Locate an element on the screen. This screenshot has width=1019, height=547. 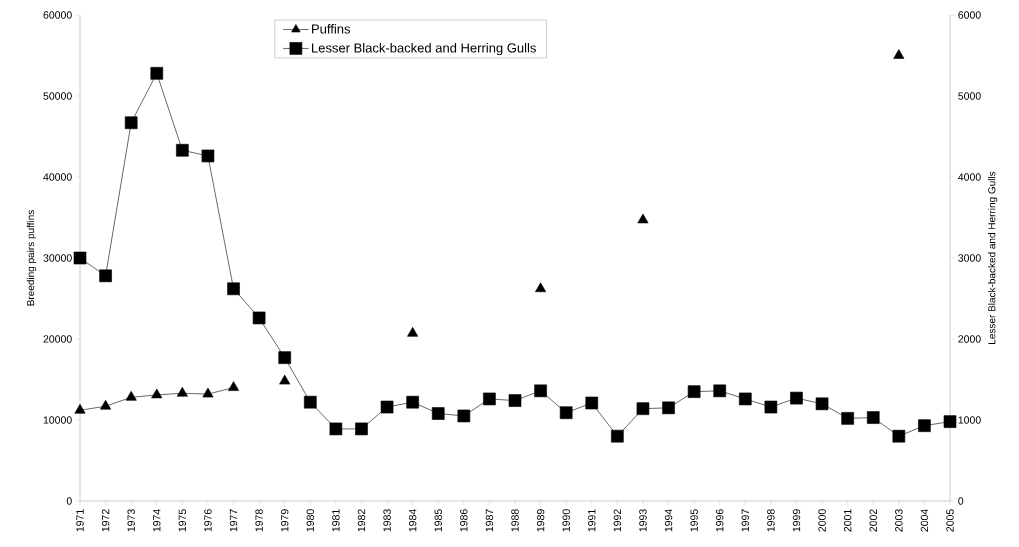
y2-tick-label: 0 is located at coordinates (961, 501).